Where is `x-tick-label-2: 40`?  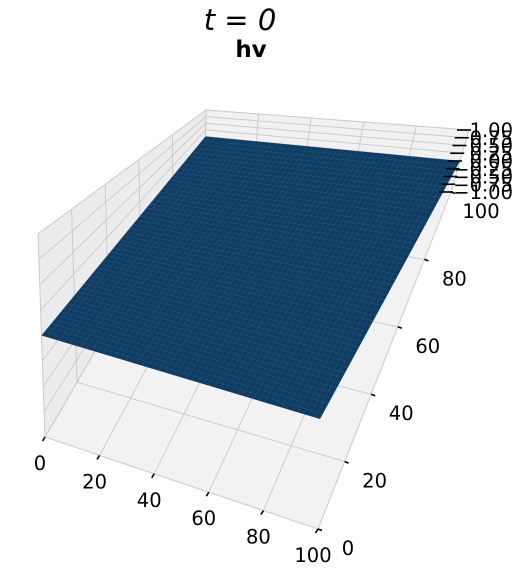
x-tick-label-2: 40 is located at coordinates (149, 500).